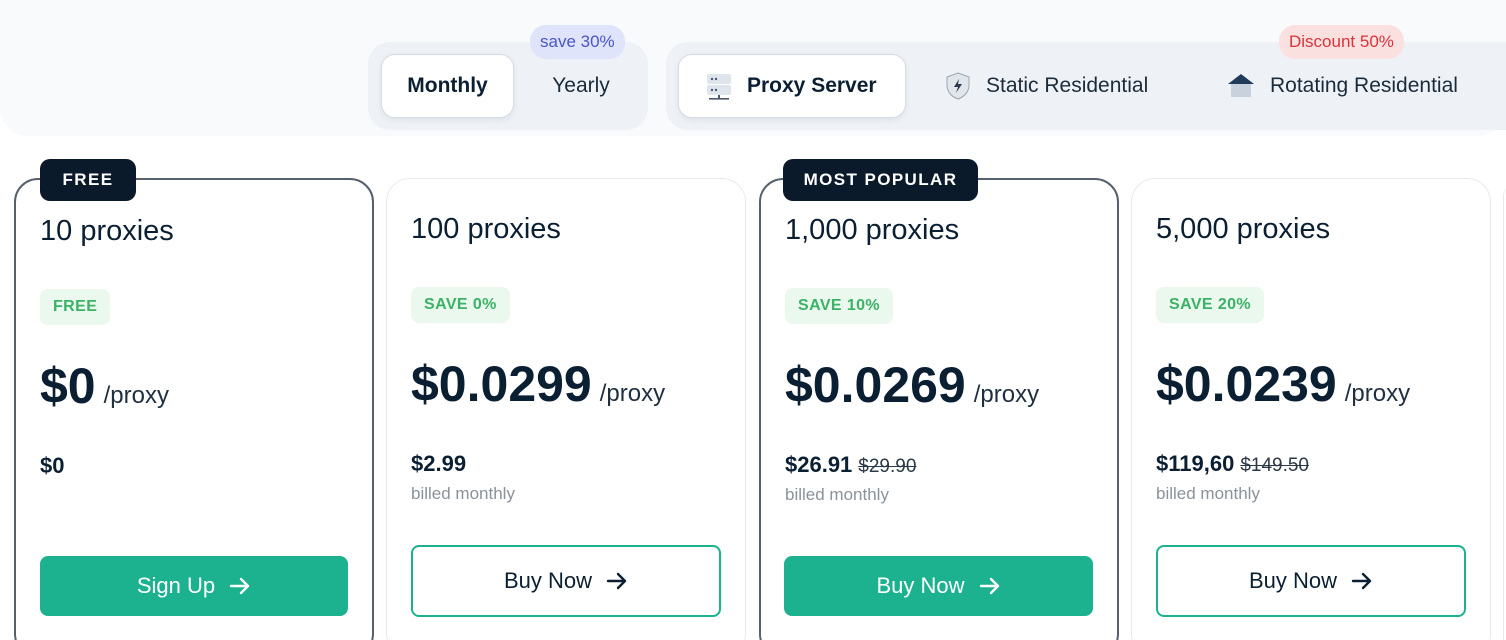 The width and height of the screenshot is (1506, 640). I want to click on total-now: $119,60, so click(1195, 463).